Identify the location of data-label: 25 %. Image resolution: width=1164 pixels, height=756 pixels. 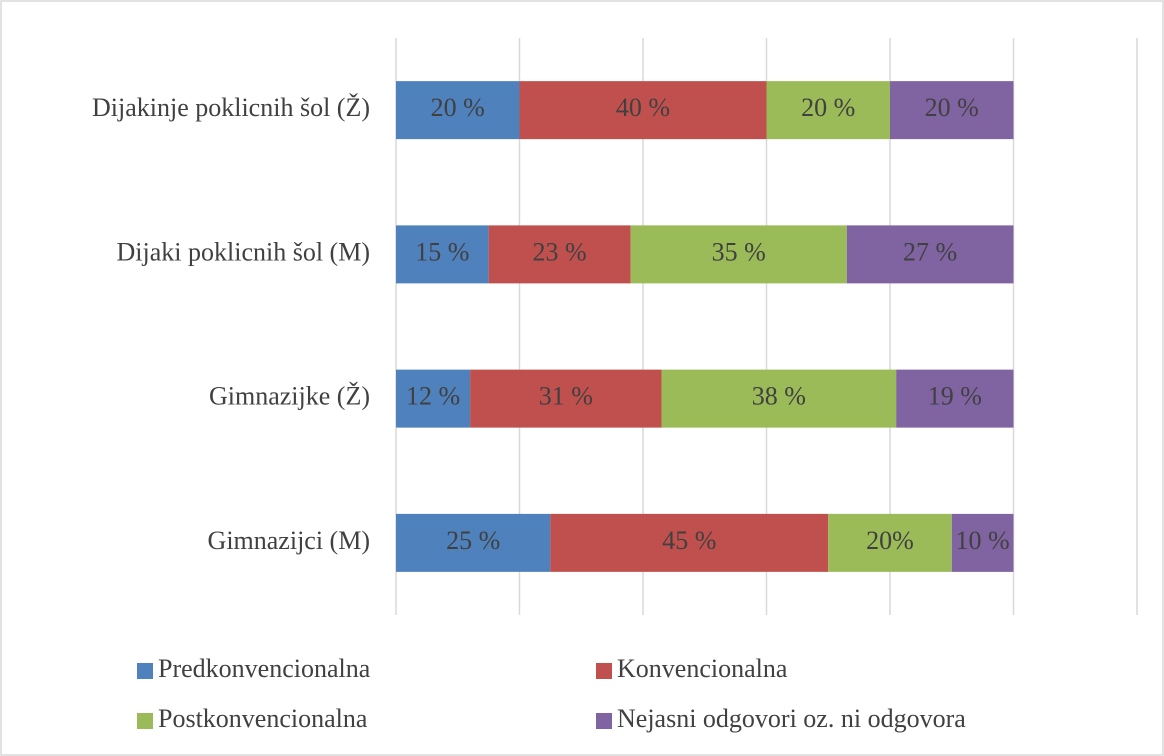
(473, 540).